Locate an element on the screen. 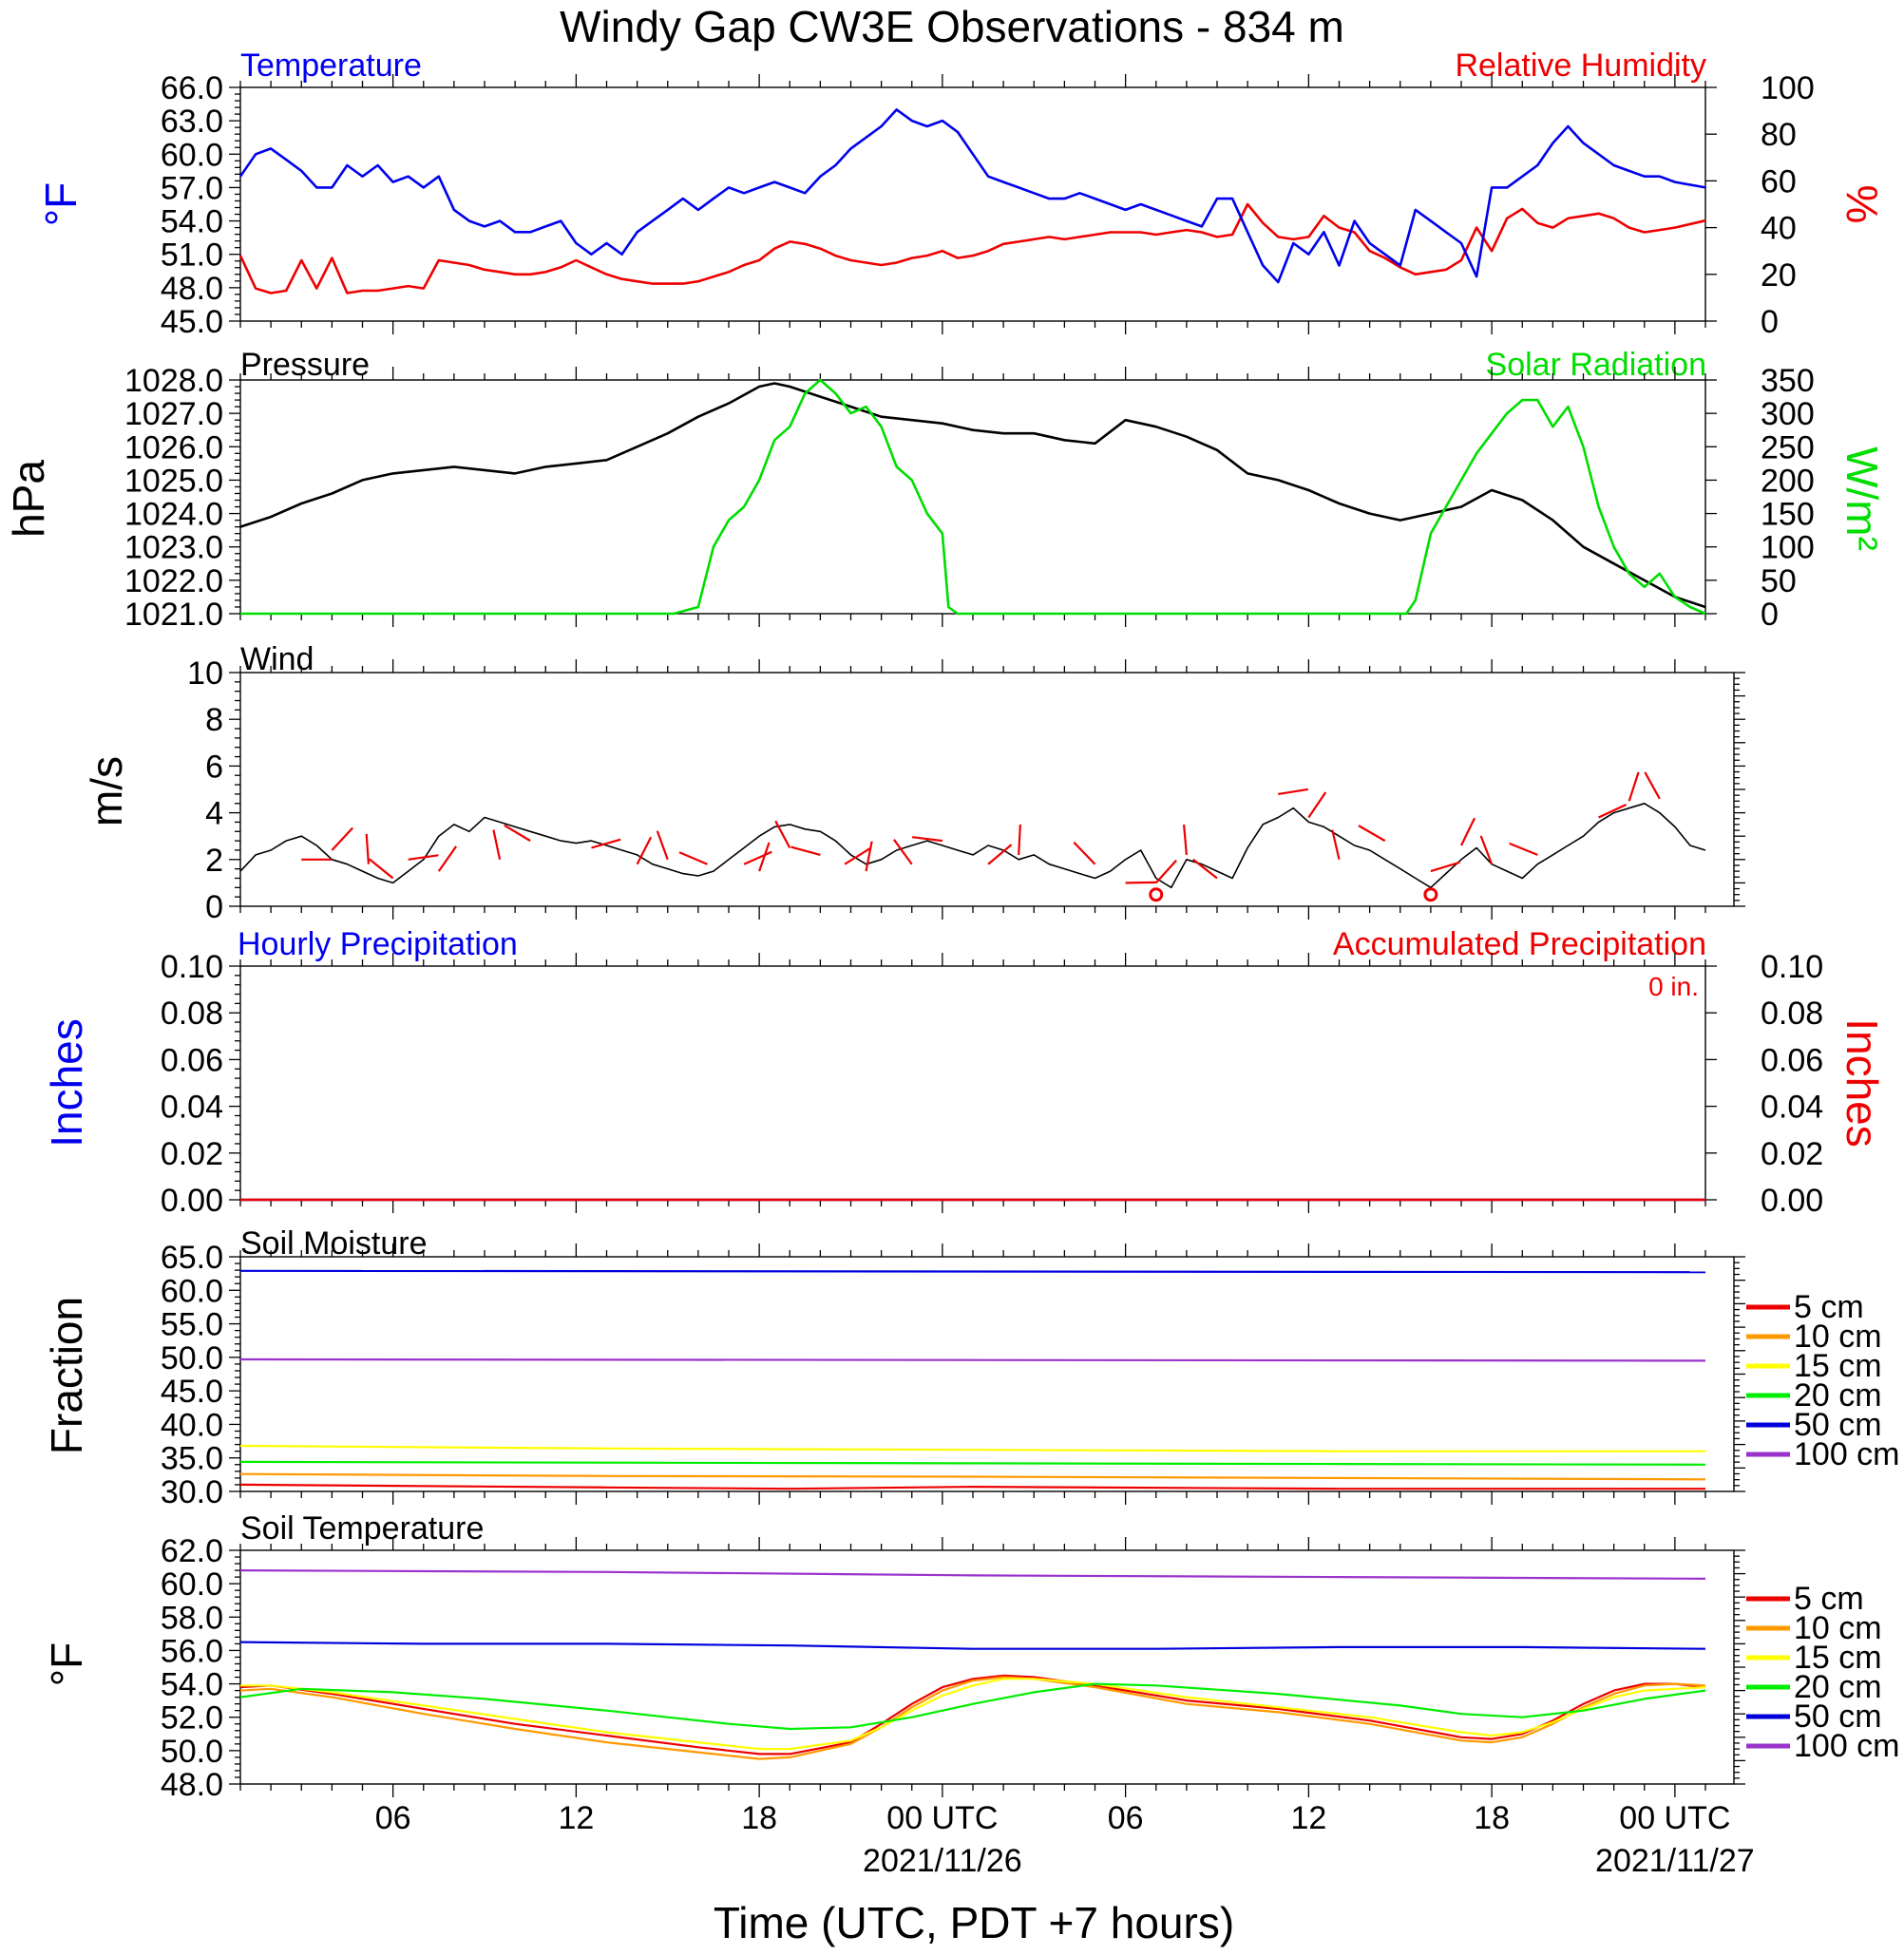  soil_moisture-left-tick-label: 45.0 is located at coordinates (192, 1392).